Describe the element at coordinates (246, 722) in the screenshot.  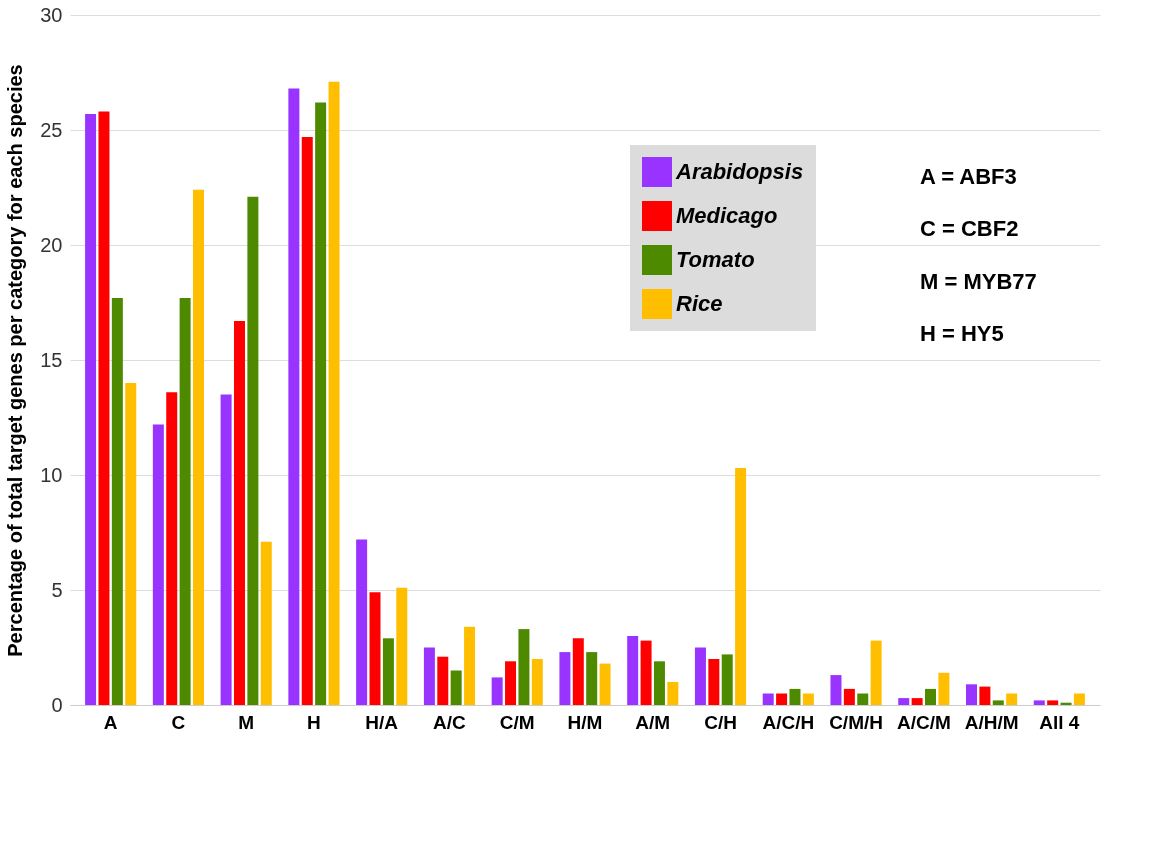
I see `x-tick-label: M` at that location.